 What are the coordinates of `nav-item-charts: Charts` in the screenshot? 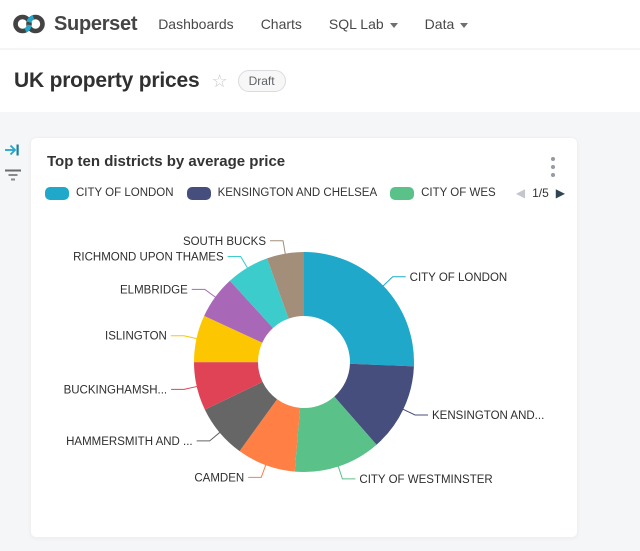 It's located at (281, 24).